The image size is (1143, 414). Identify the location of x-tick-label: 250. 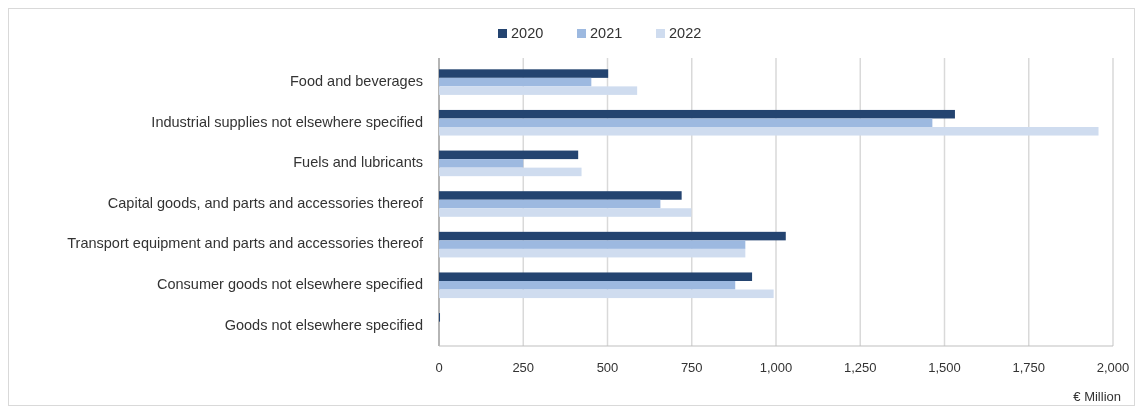
(523, 367).